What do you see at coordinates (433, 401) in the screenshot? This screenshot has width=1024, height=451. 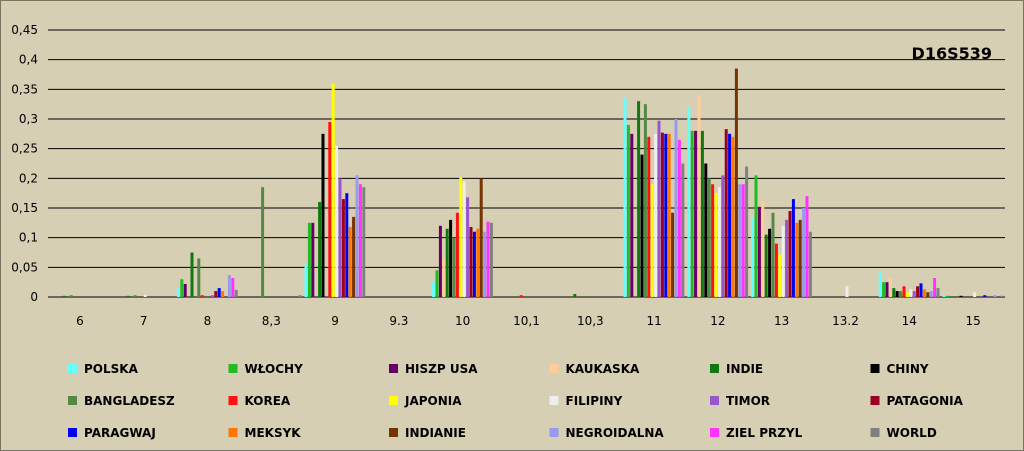 I see `legend-label: JAPONIA` at bounding box center [433, 401].